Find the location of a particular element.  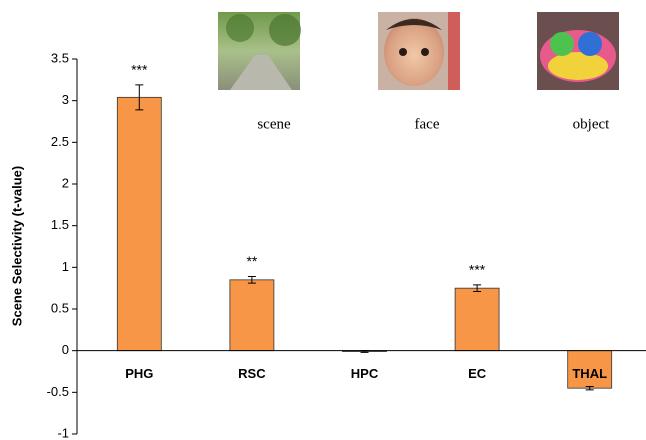

y-tick-label: 1.5 is located at coordinates (60, 224).